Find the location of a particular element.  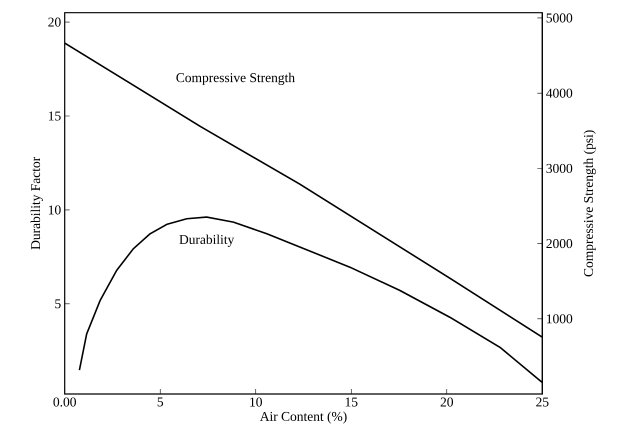

x-tick-label: 20 is located at coordinates (447, 402).